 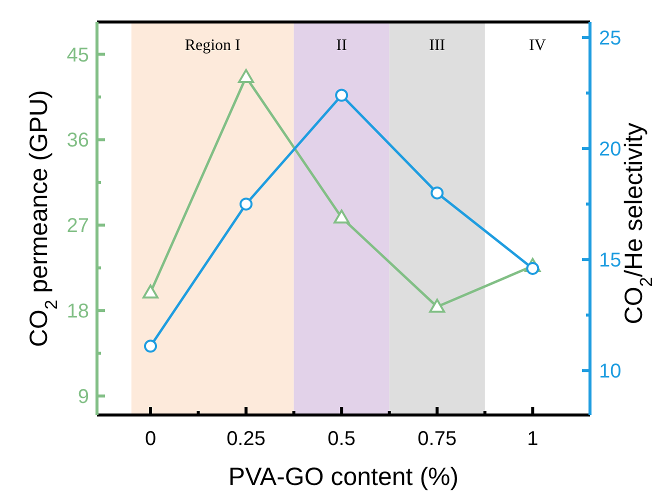 What do you see at coordinates (610, 371) in the screenshot?
I see `y2-tick-label: 10` at bounding box center [610, 371].